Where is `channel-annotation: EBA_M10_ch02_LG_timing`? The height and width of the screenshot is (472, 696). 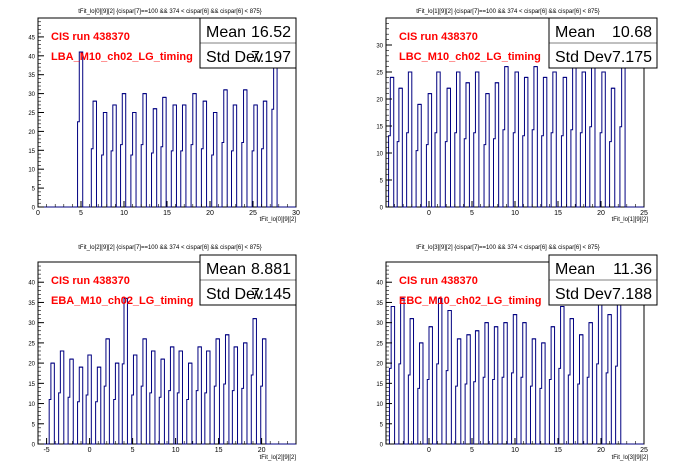
channel-annotation: EBA_M10_ch02_LG_timing is located at coordinates (122, 301).